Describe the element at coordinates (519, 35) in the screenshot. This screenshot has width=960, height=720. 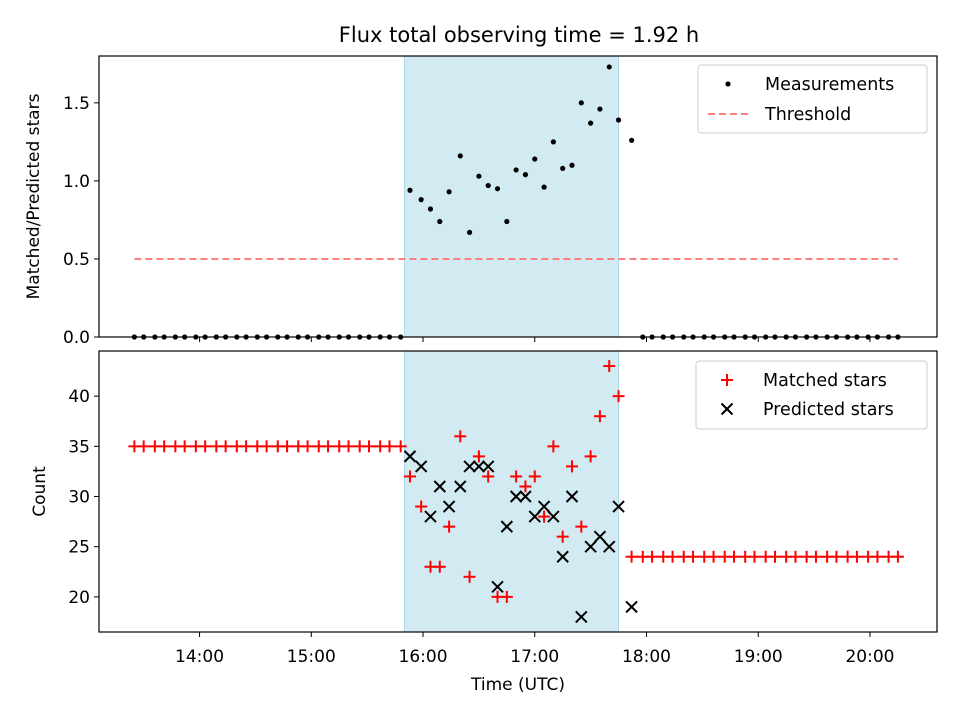
I see `chart-title: Flux total observing time = 1.92 h` at that location.